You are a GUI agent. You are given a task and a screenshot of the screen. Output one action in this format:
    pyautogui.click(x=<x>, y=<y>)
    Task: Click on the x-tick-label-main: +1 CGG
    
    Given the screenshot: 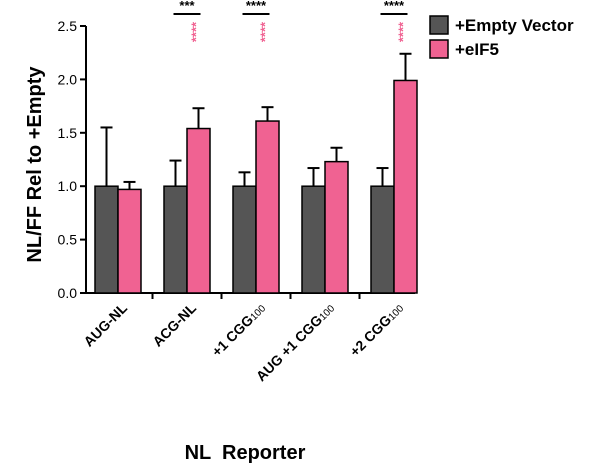 What is the action you would take?
    pyautogui.click(x=232, y=336)
    